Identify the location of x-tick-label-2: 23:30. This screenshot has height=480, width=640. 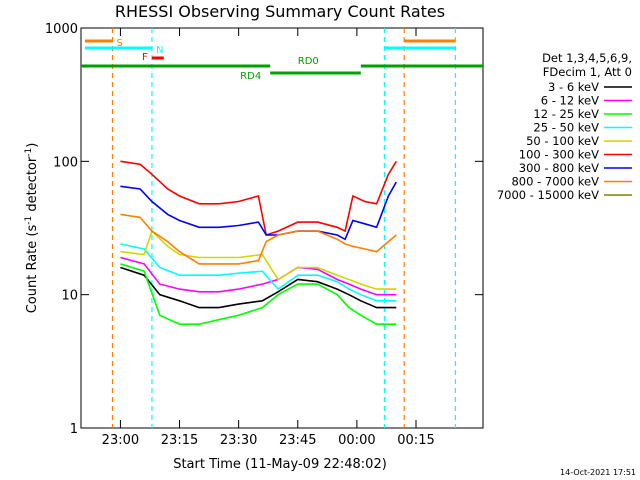
(238, 440).